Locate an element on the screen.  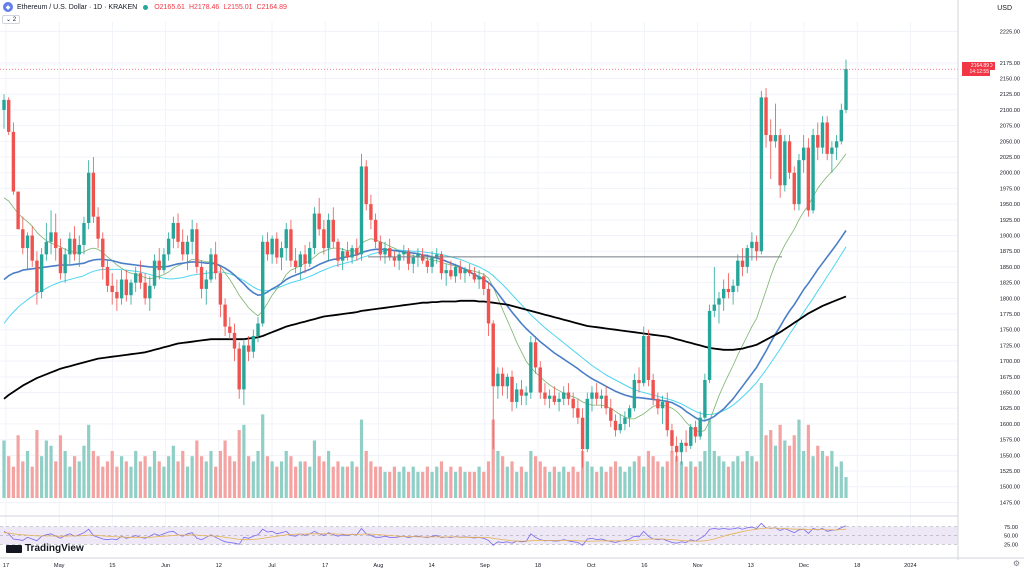
rsi-pane is located at coordinates (479, 530).